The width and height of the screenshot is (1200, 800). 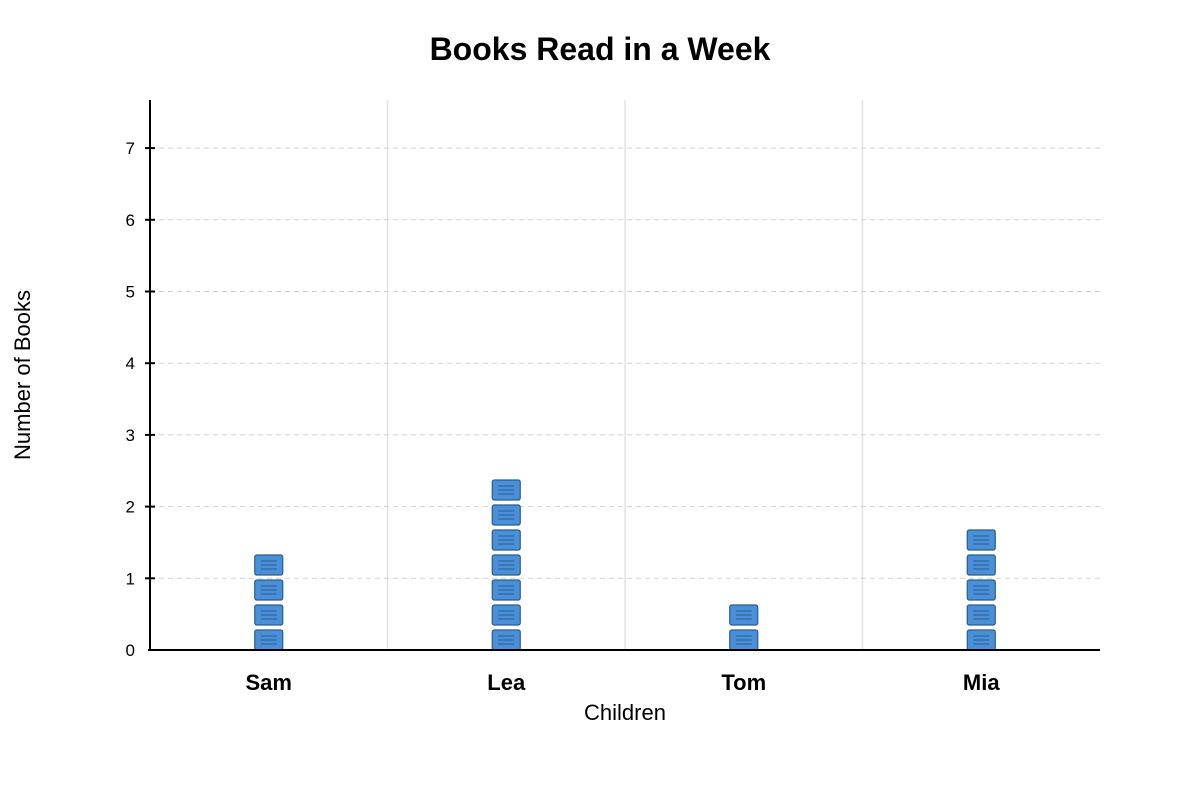 What do you see at coordinates (130, 507) in the screenshot?
I see `y-tick-label: 2` at bounding box center [130, 507].